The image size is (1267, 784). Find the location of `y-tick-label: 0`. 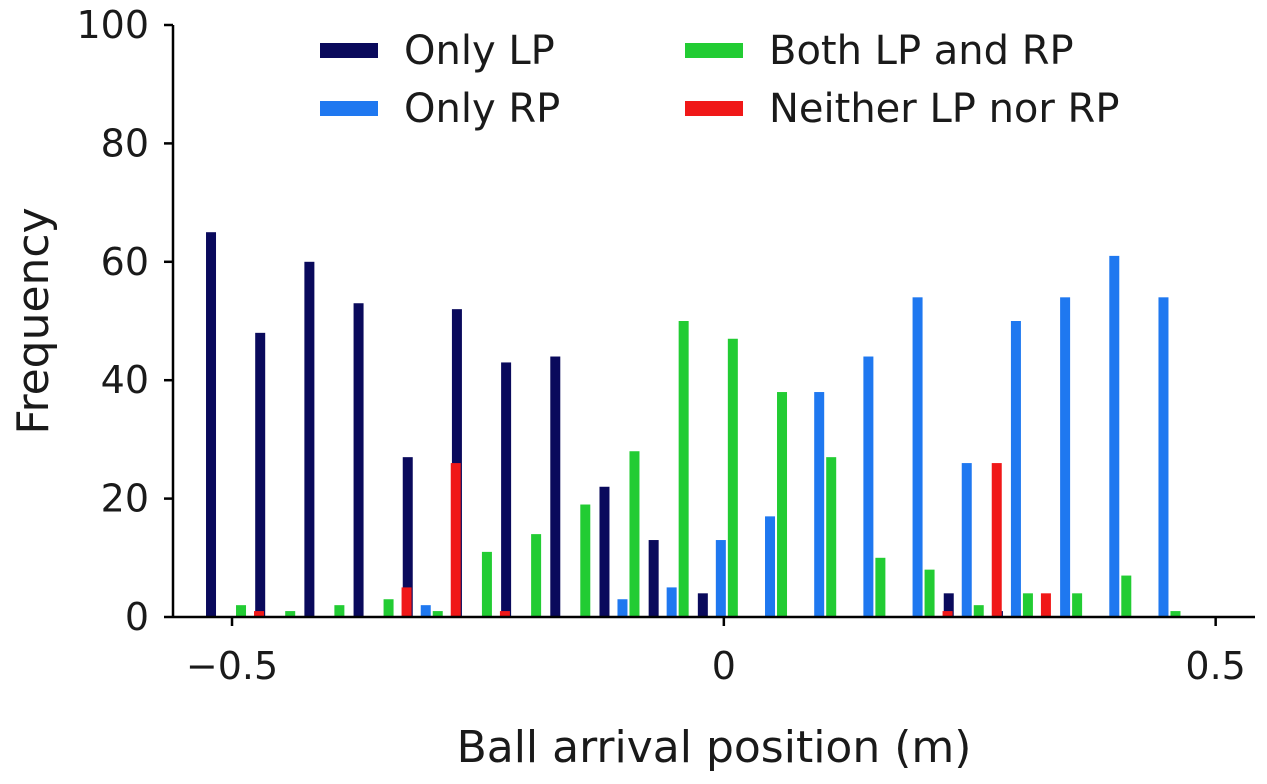

y-tick-label: 0 is located at coordinates (137, 617).